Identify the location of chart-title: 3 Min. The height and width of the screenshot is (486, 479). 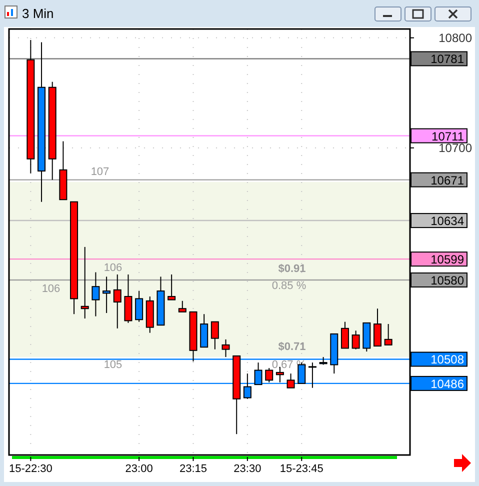
(38, 13).